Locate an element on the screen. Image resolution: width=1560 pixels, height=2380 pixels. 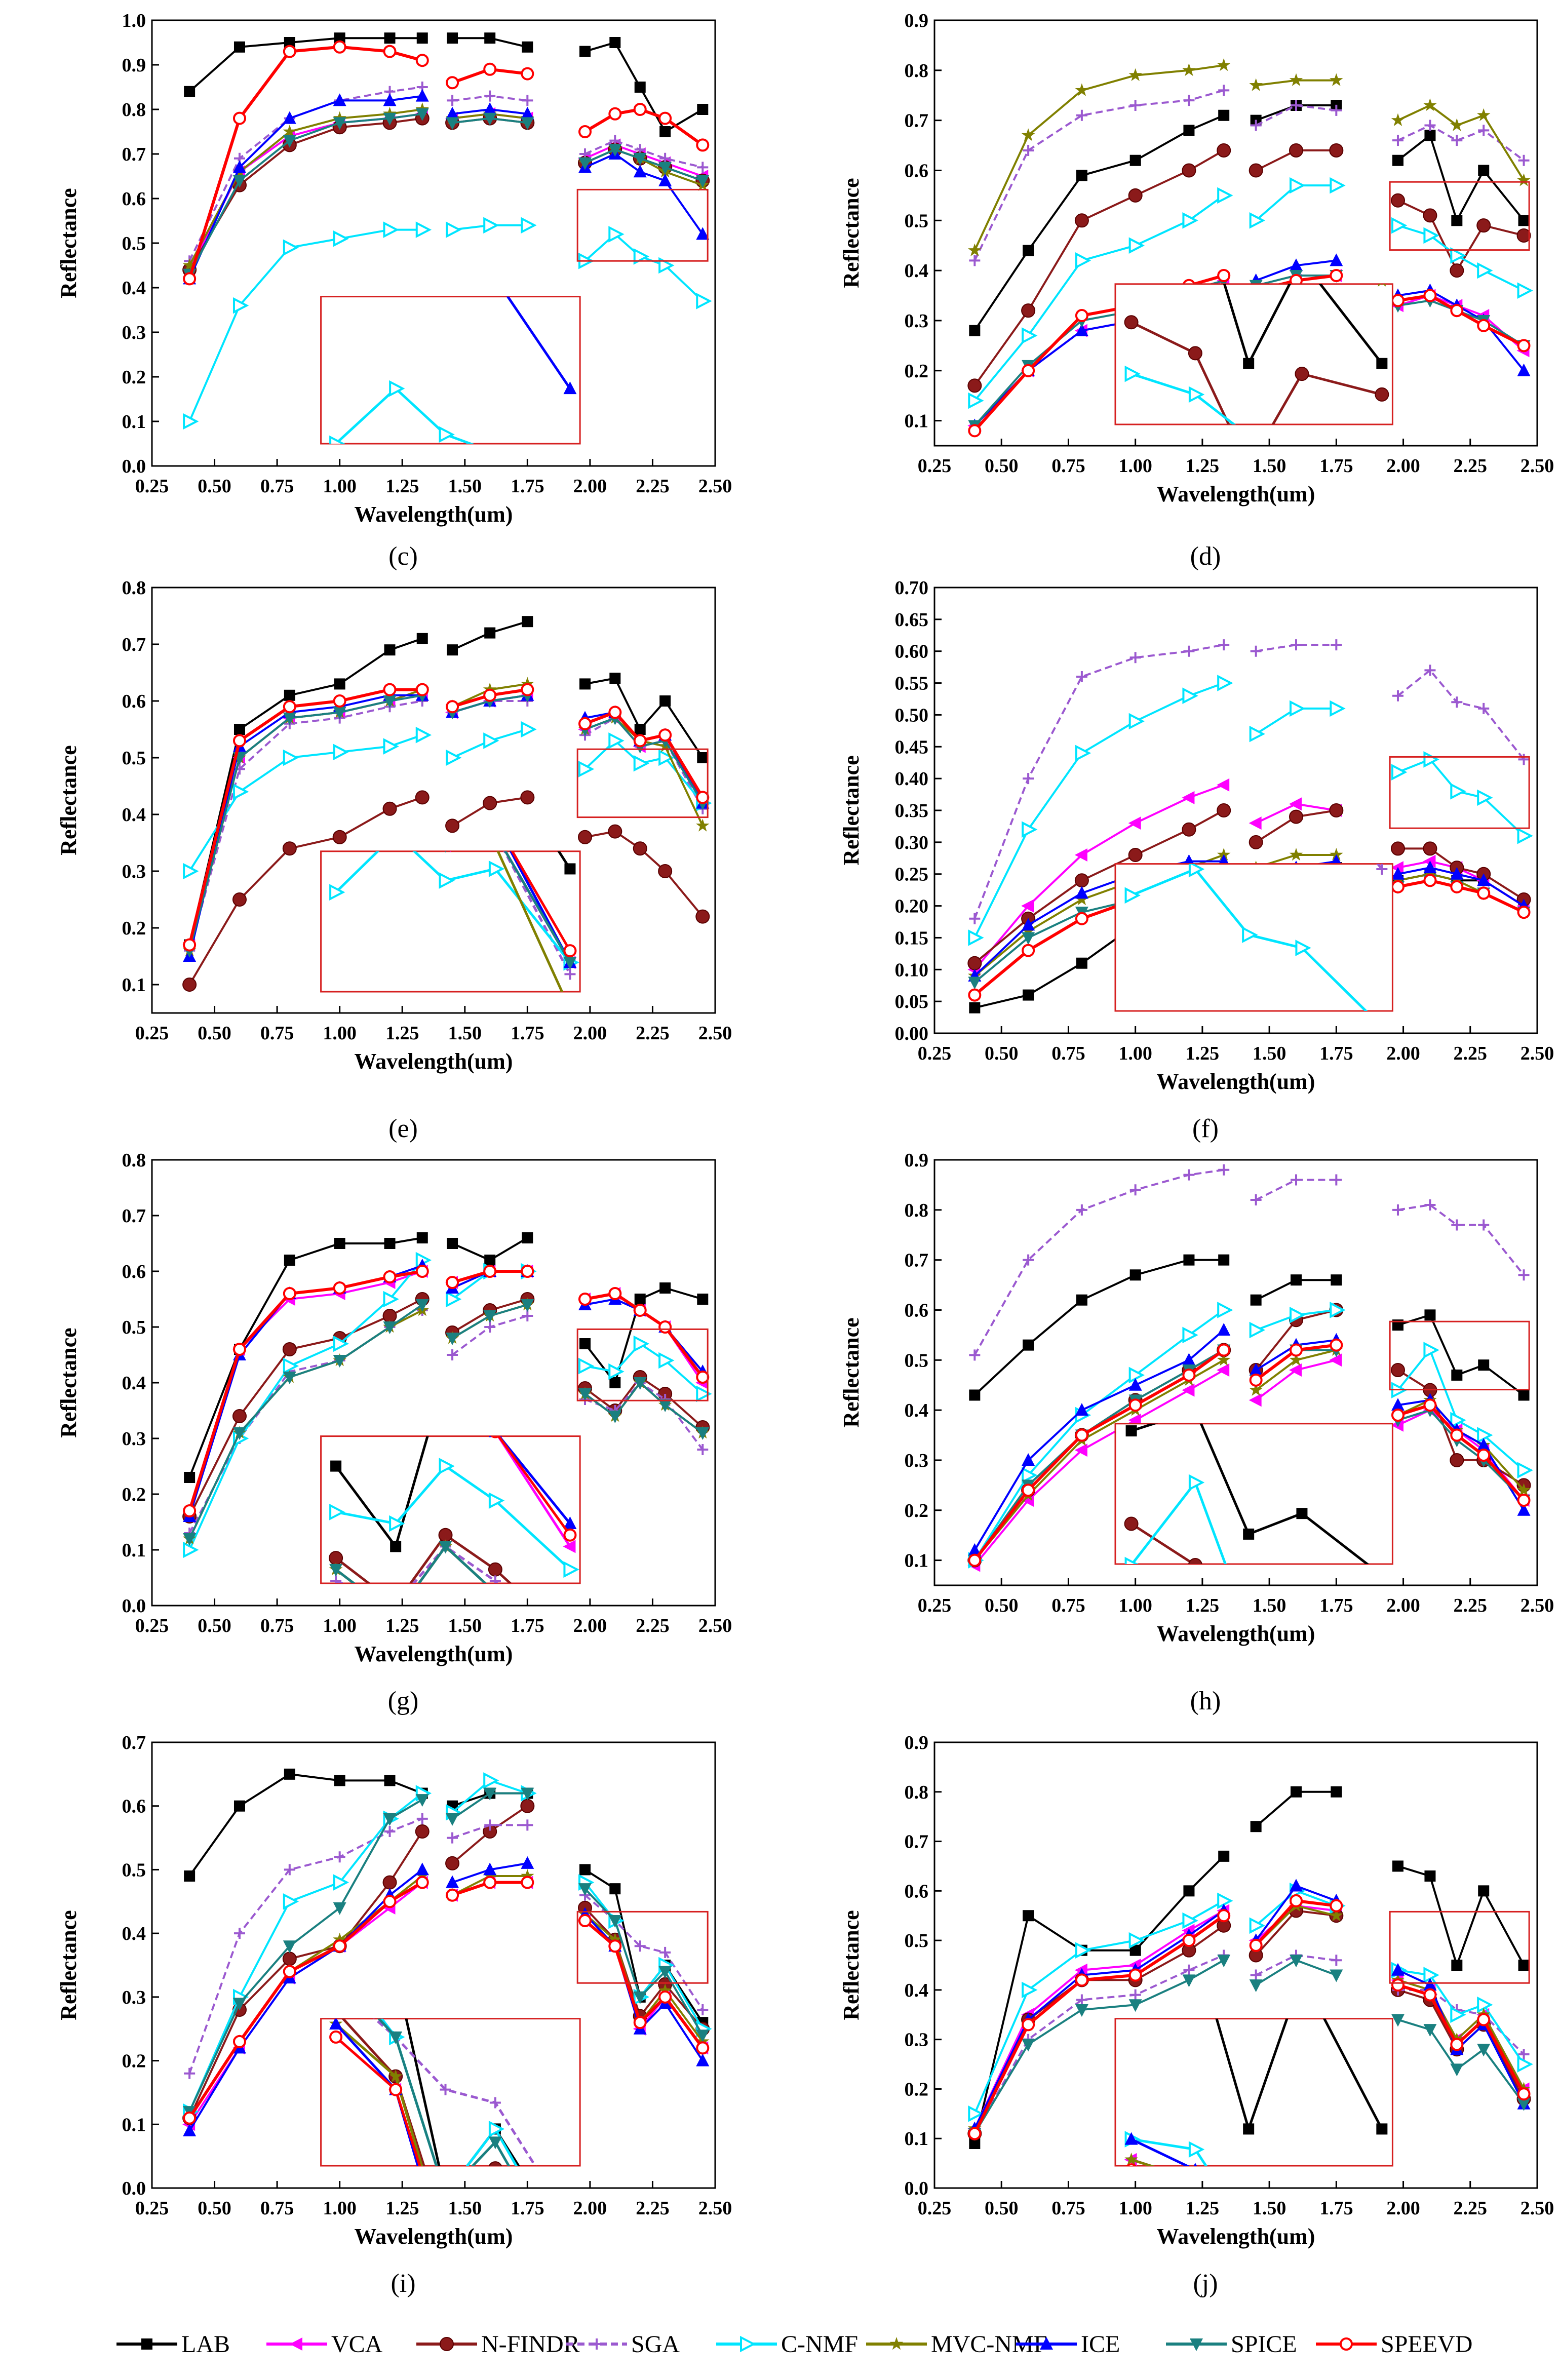
plot-frame is located at coordinates (1235, 233).